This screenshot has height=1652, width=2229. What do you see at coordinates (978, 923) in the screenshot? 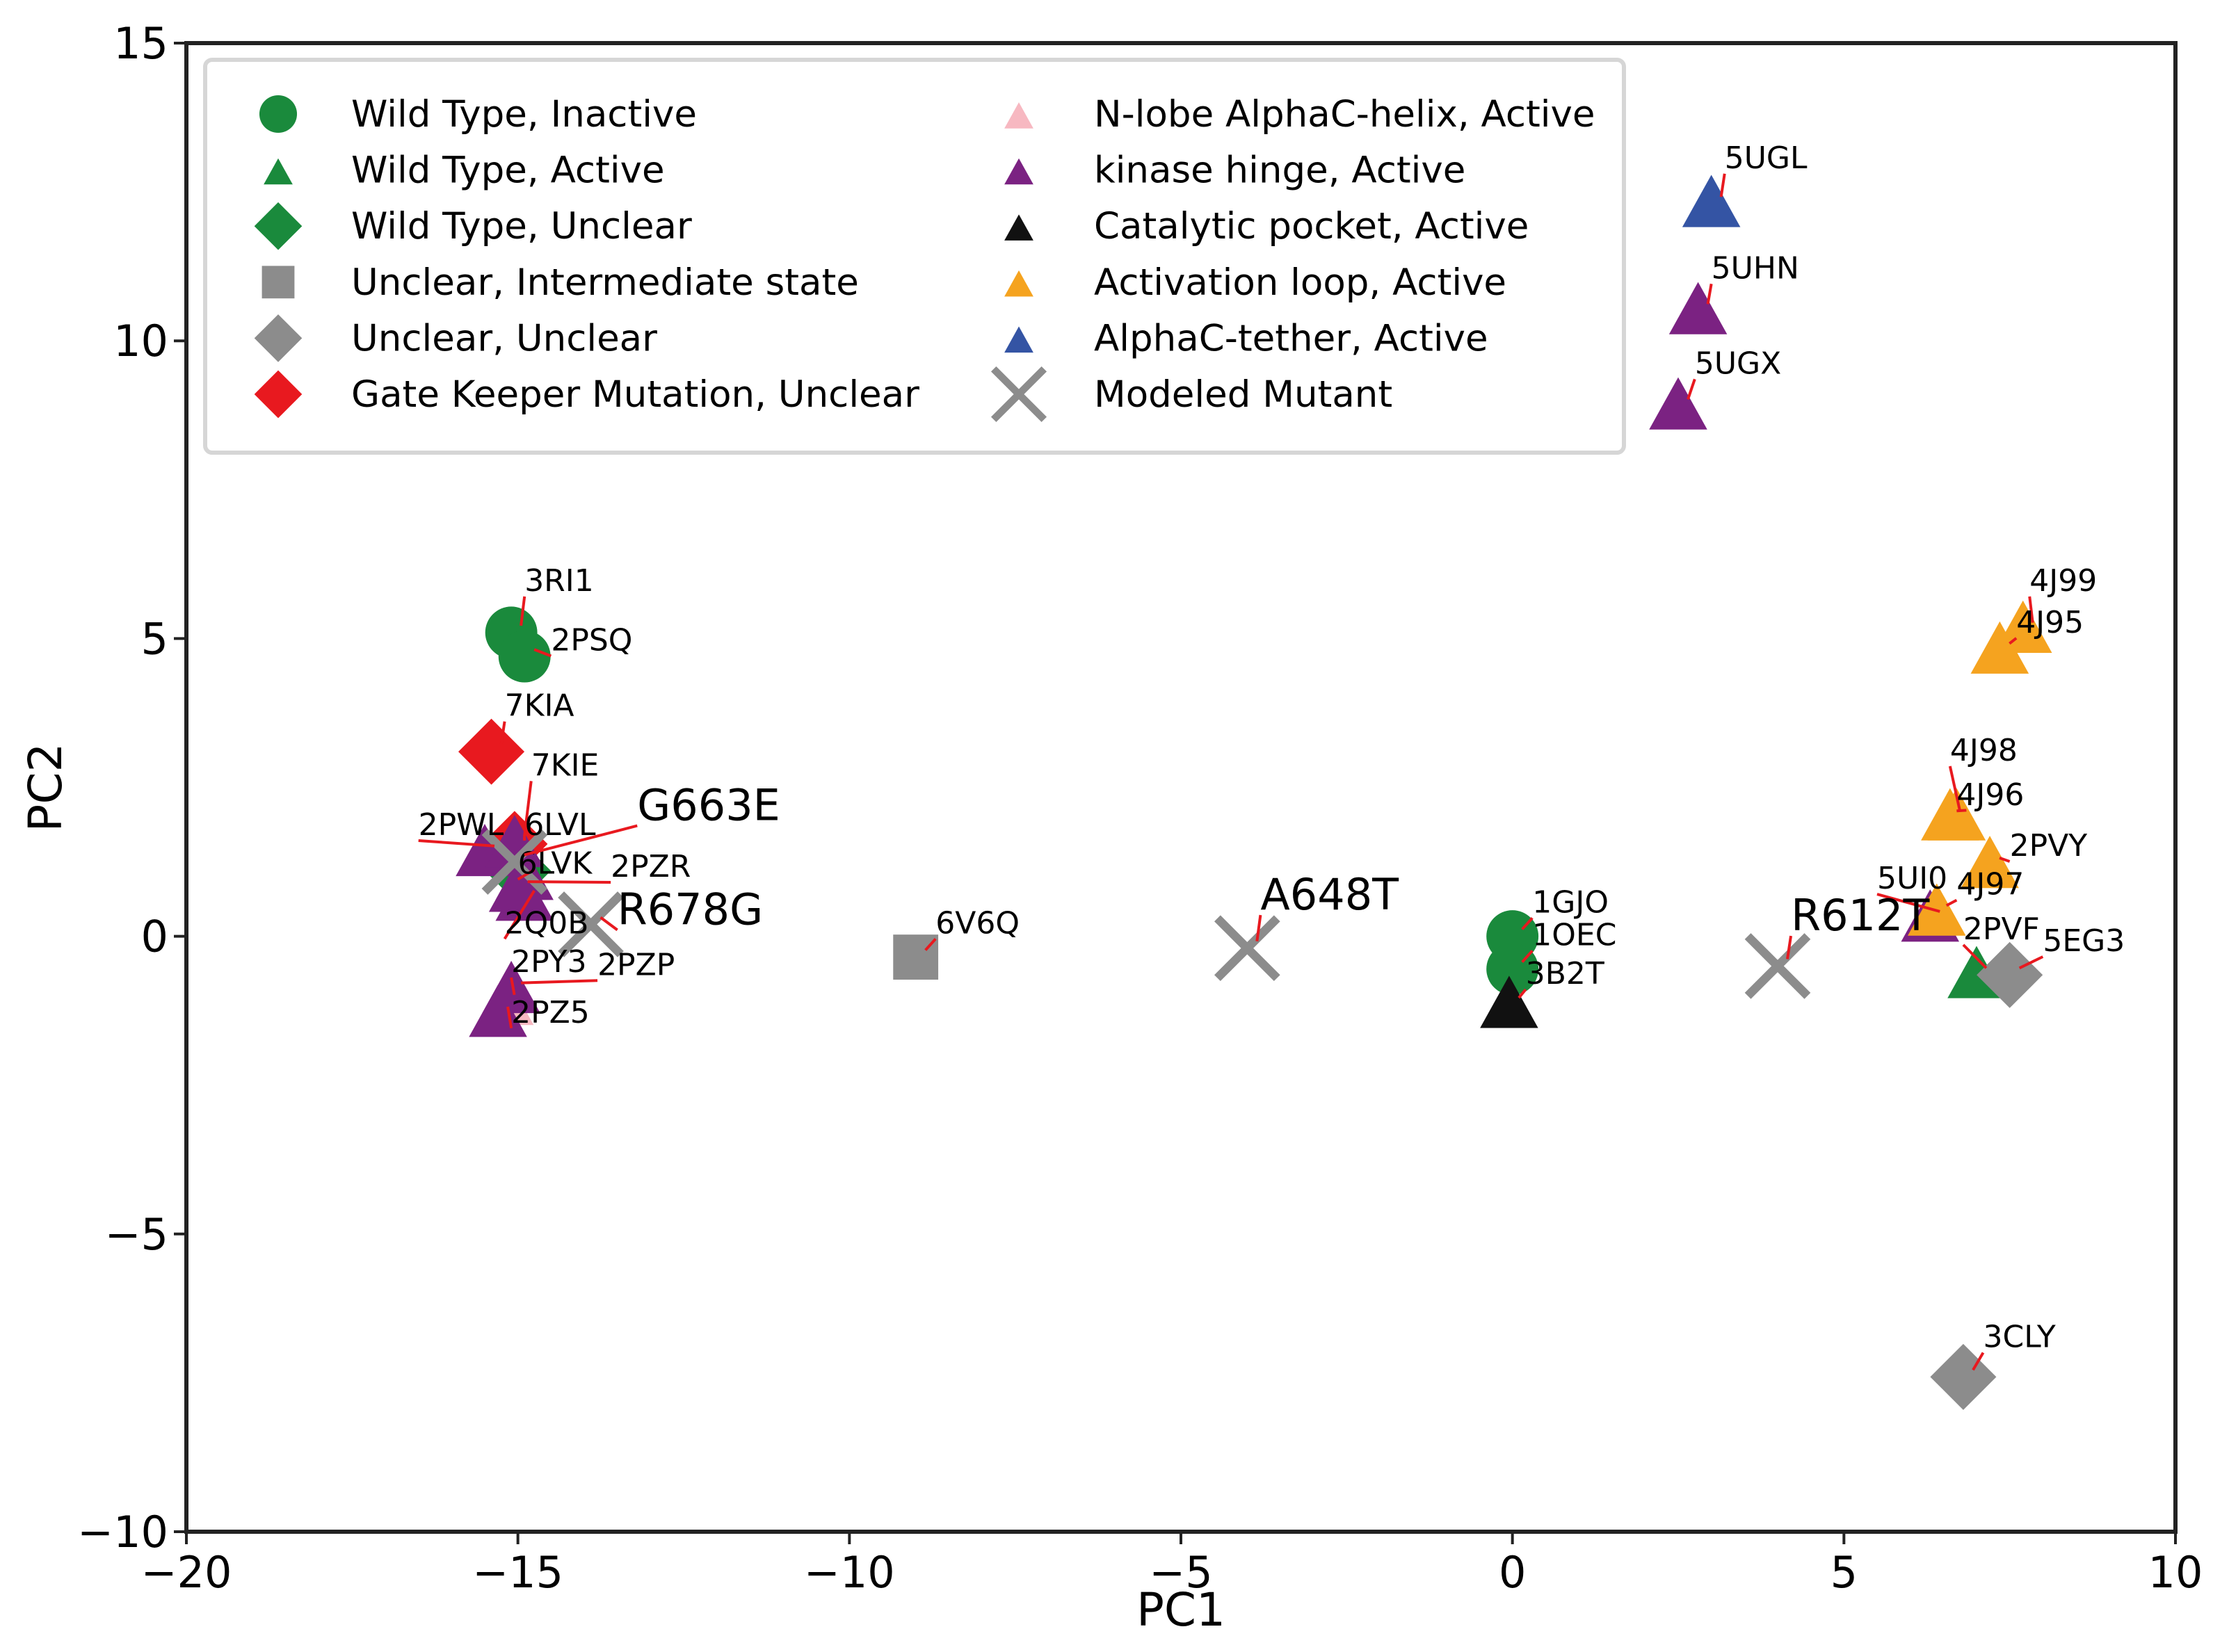
I see `point-label: 6V6Q` at bounding box center [978, 923].